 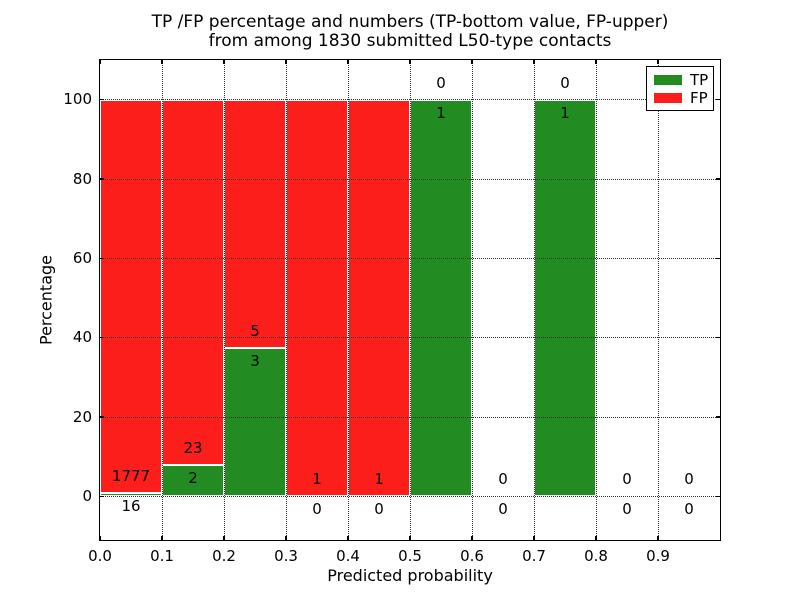 I want to click on tp-count-label: 2, so click(x=193, y=477).